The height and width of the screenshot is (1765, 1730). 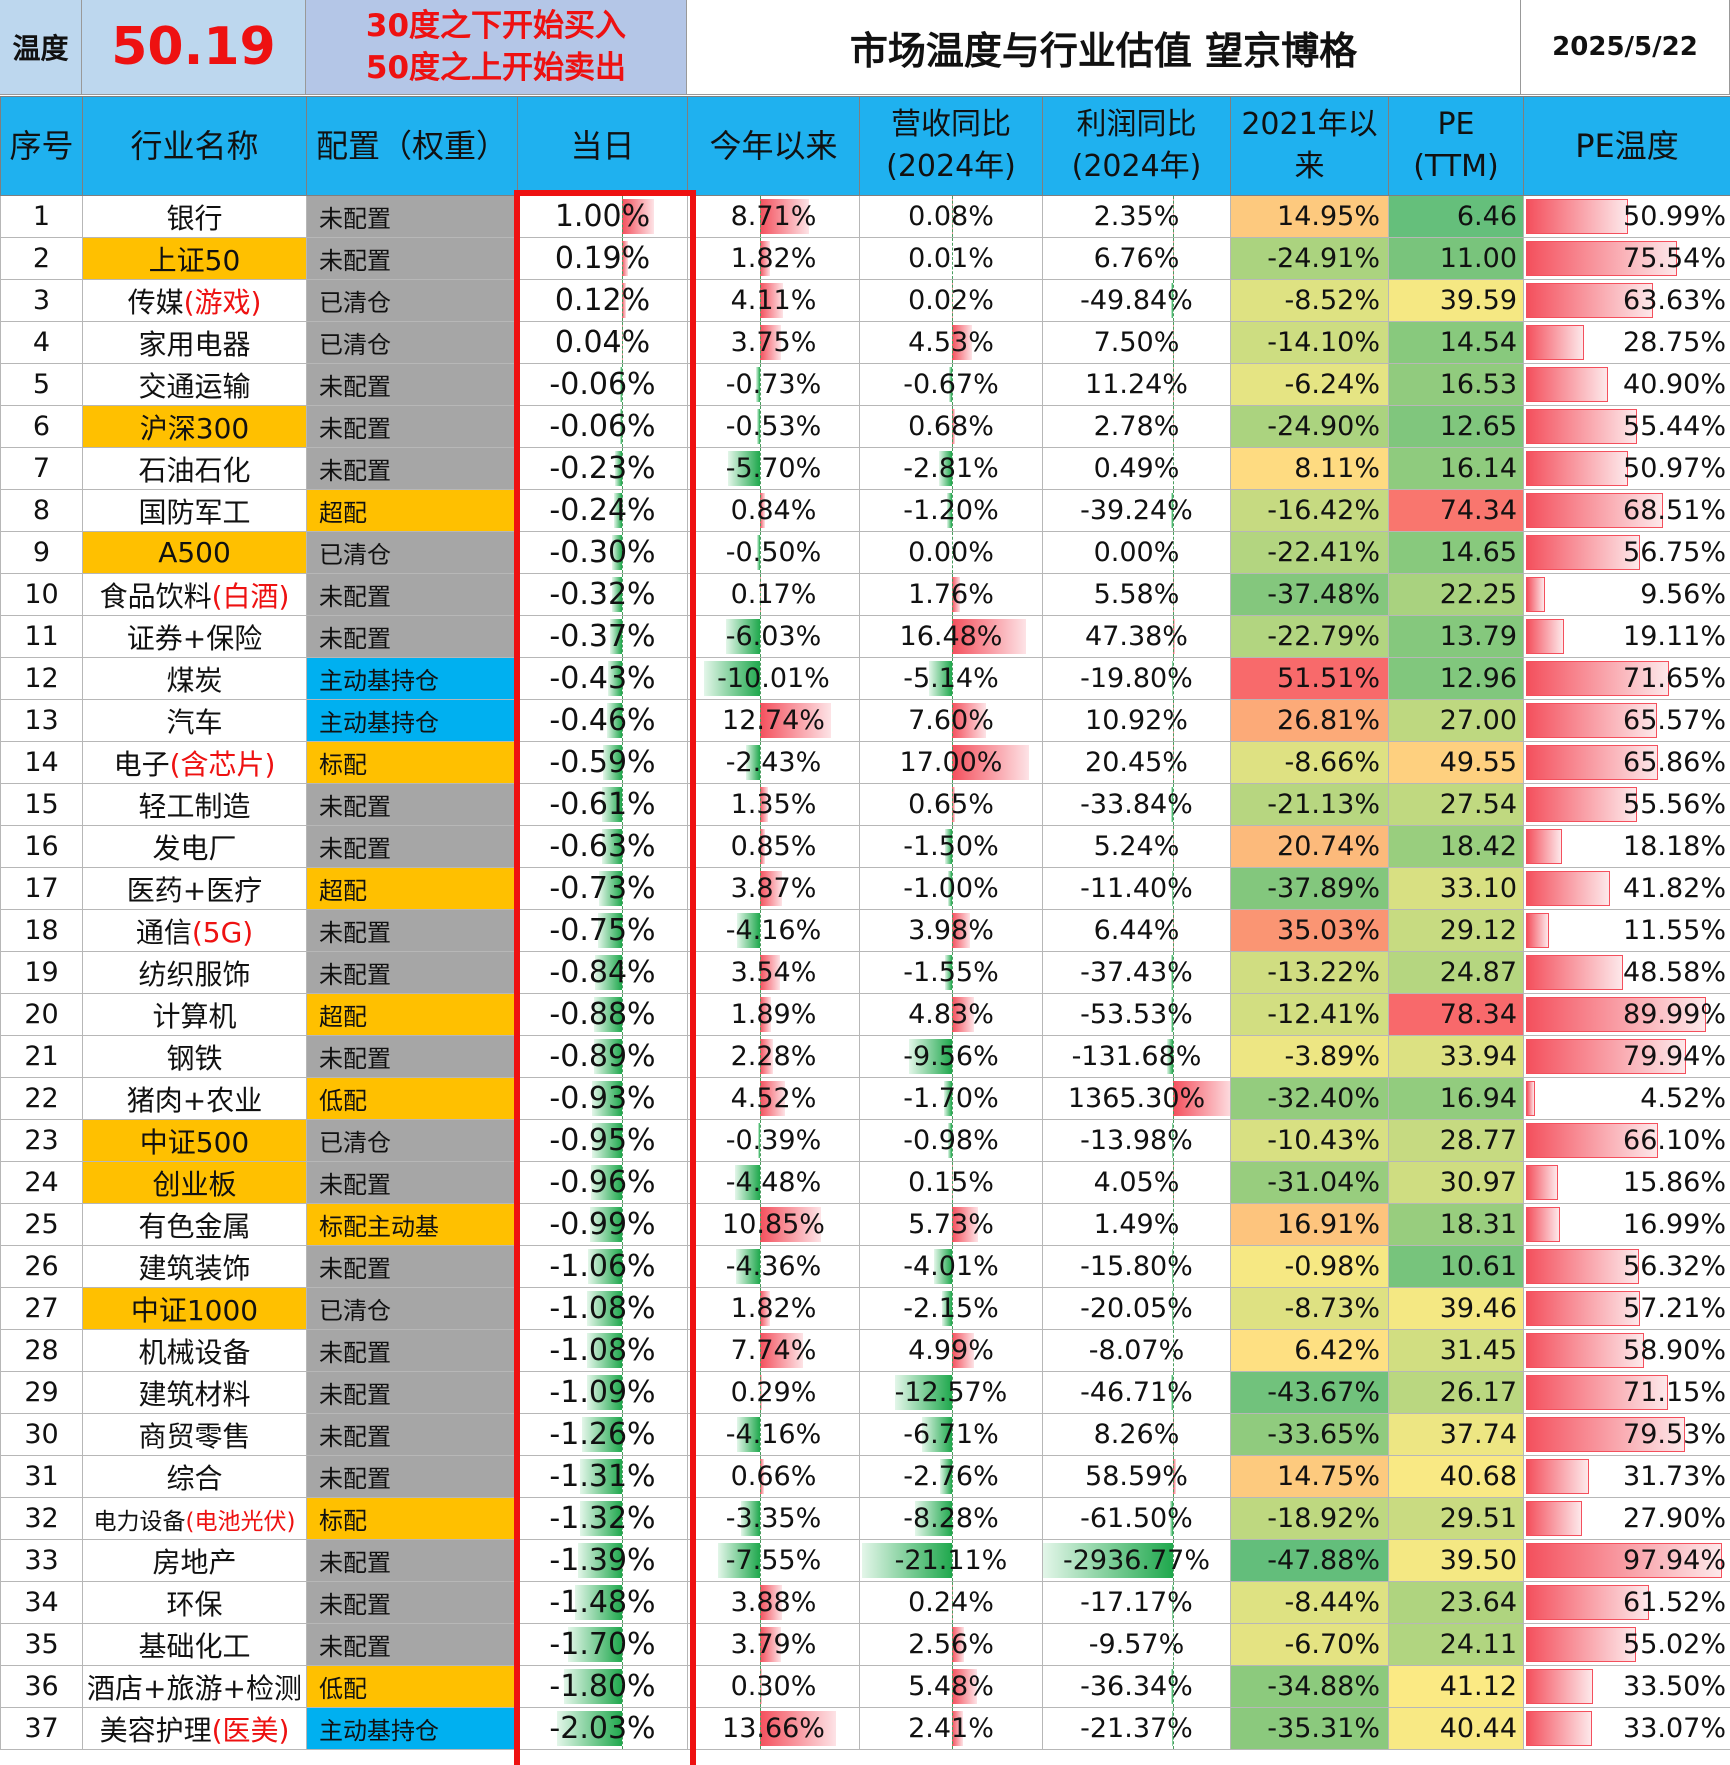 What do you see at coordinates (951, 1603) in the screenshot?
I see `row-revenue-yoy: 0.24%` at bounding box center [951, 1603].